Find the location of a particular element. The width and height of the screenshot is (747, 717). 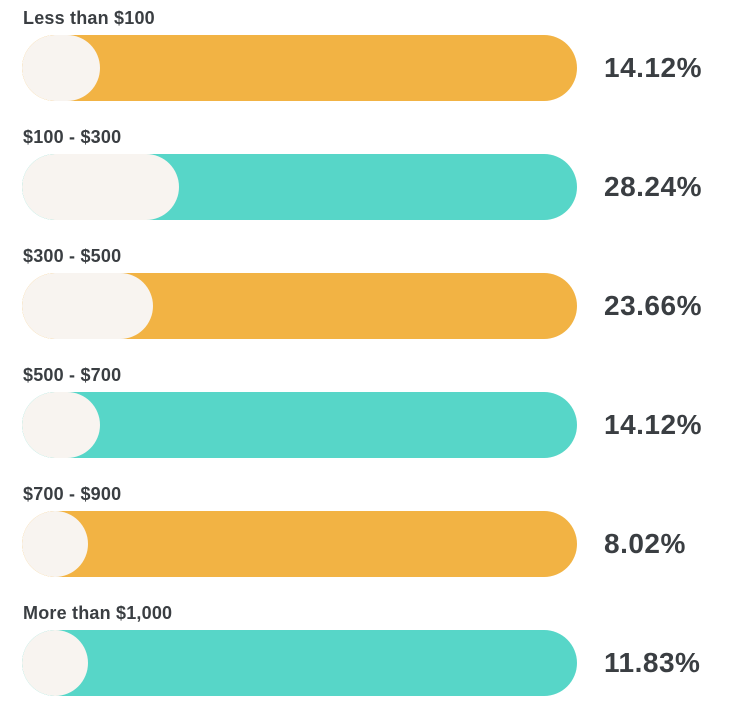

poll-option-row: $500 - $700 14.12% is located at coordinates (384, 411).